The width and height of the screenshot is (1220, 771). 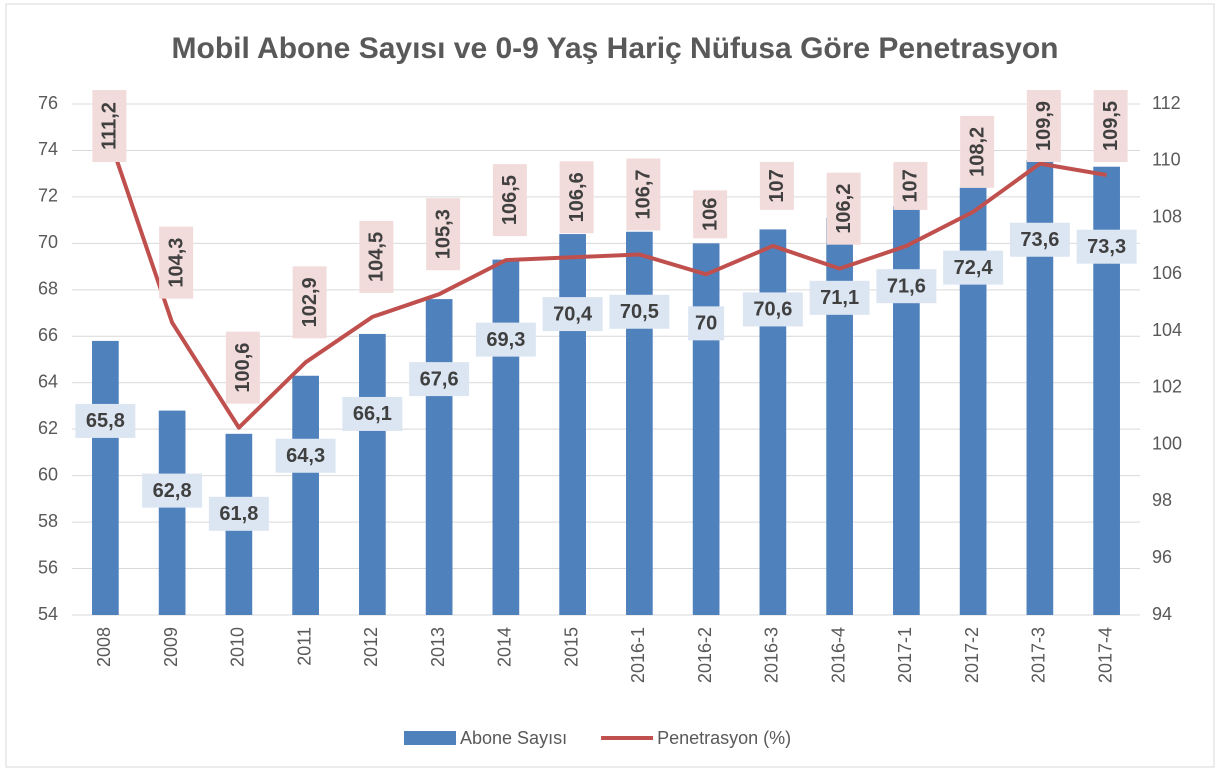 I want to click on data-label: 104,5, so click(x=376, y=256).